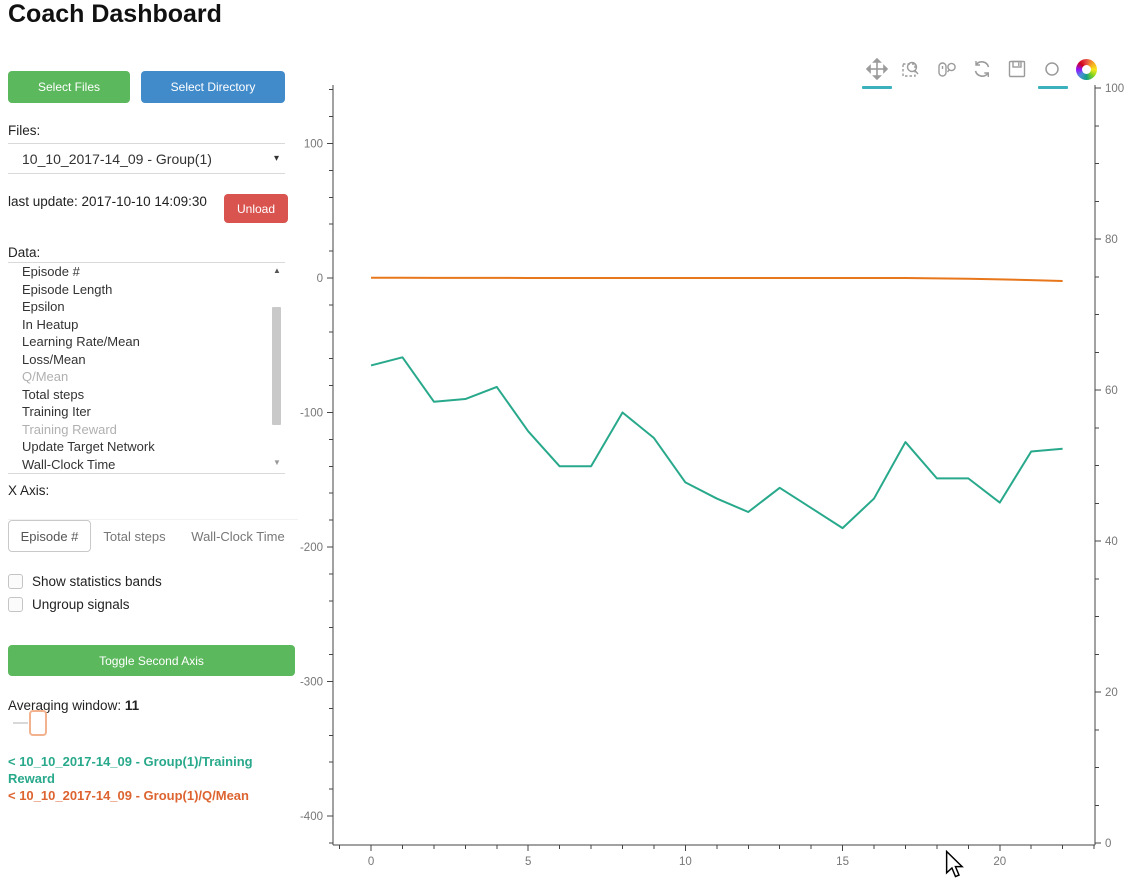 The width and height of the screenshot is (1142, 881). I want to click on plot-toolbar, so click(981, 69).